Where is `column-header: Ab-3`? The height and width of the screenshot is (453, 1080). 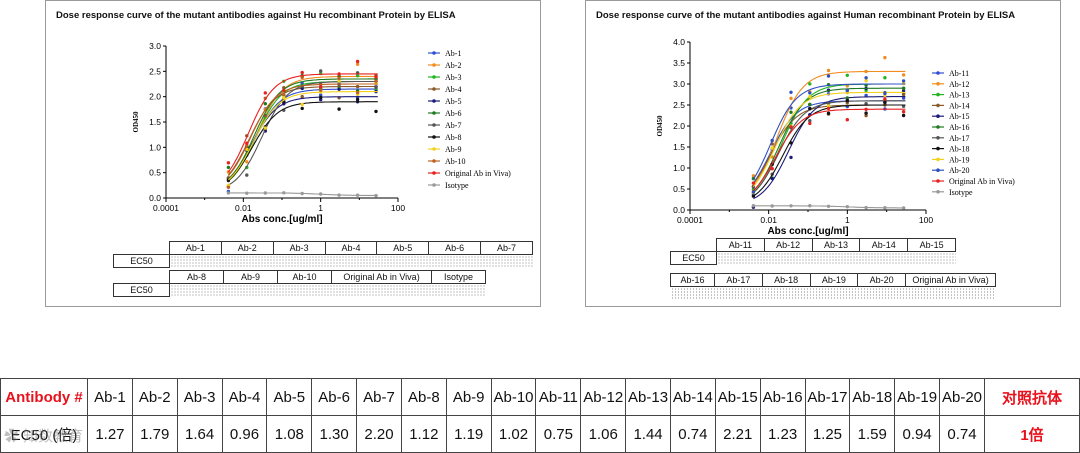
column-header: Ab-3 is located at coordinates (199, 397).